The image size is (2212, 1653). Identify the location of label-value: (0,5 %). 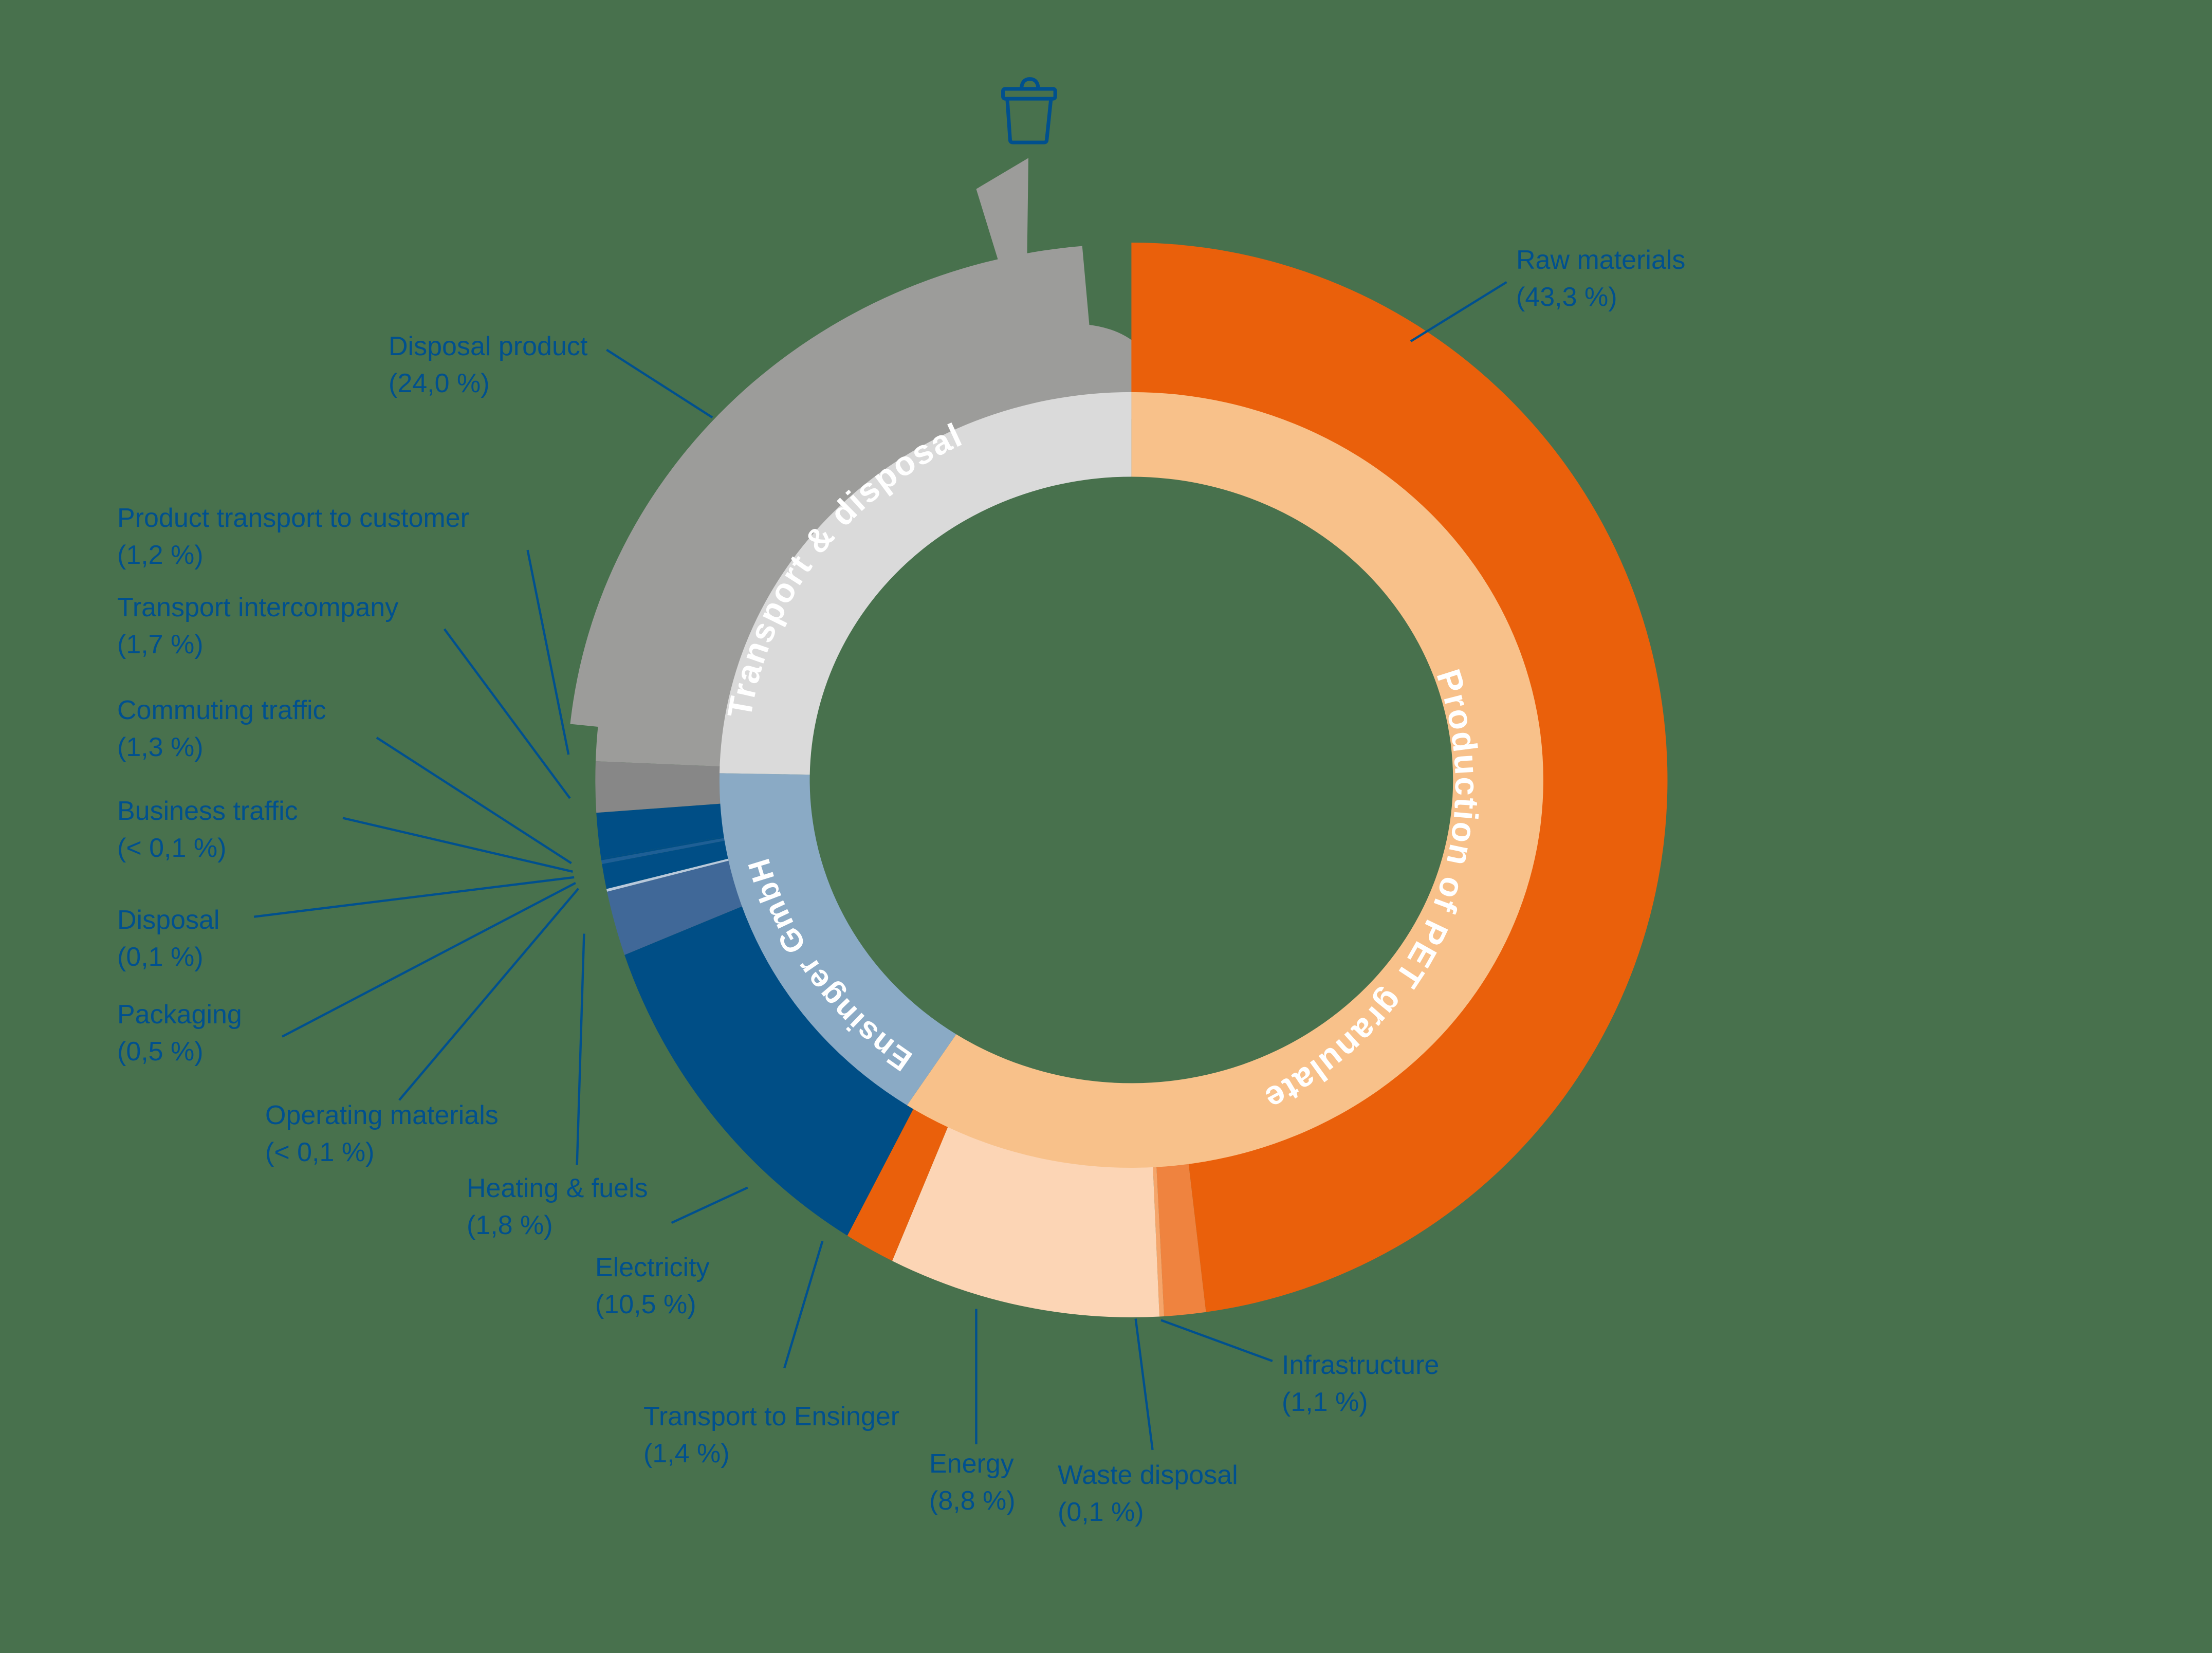
(160, 1052).